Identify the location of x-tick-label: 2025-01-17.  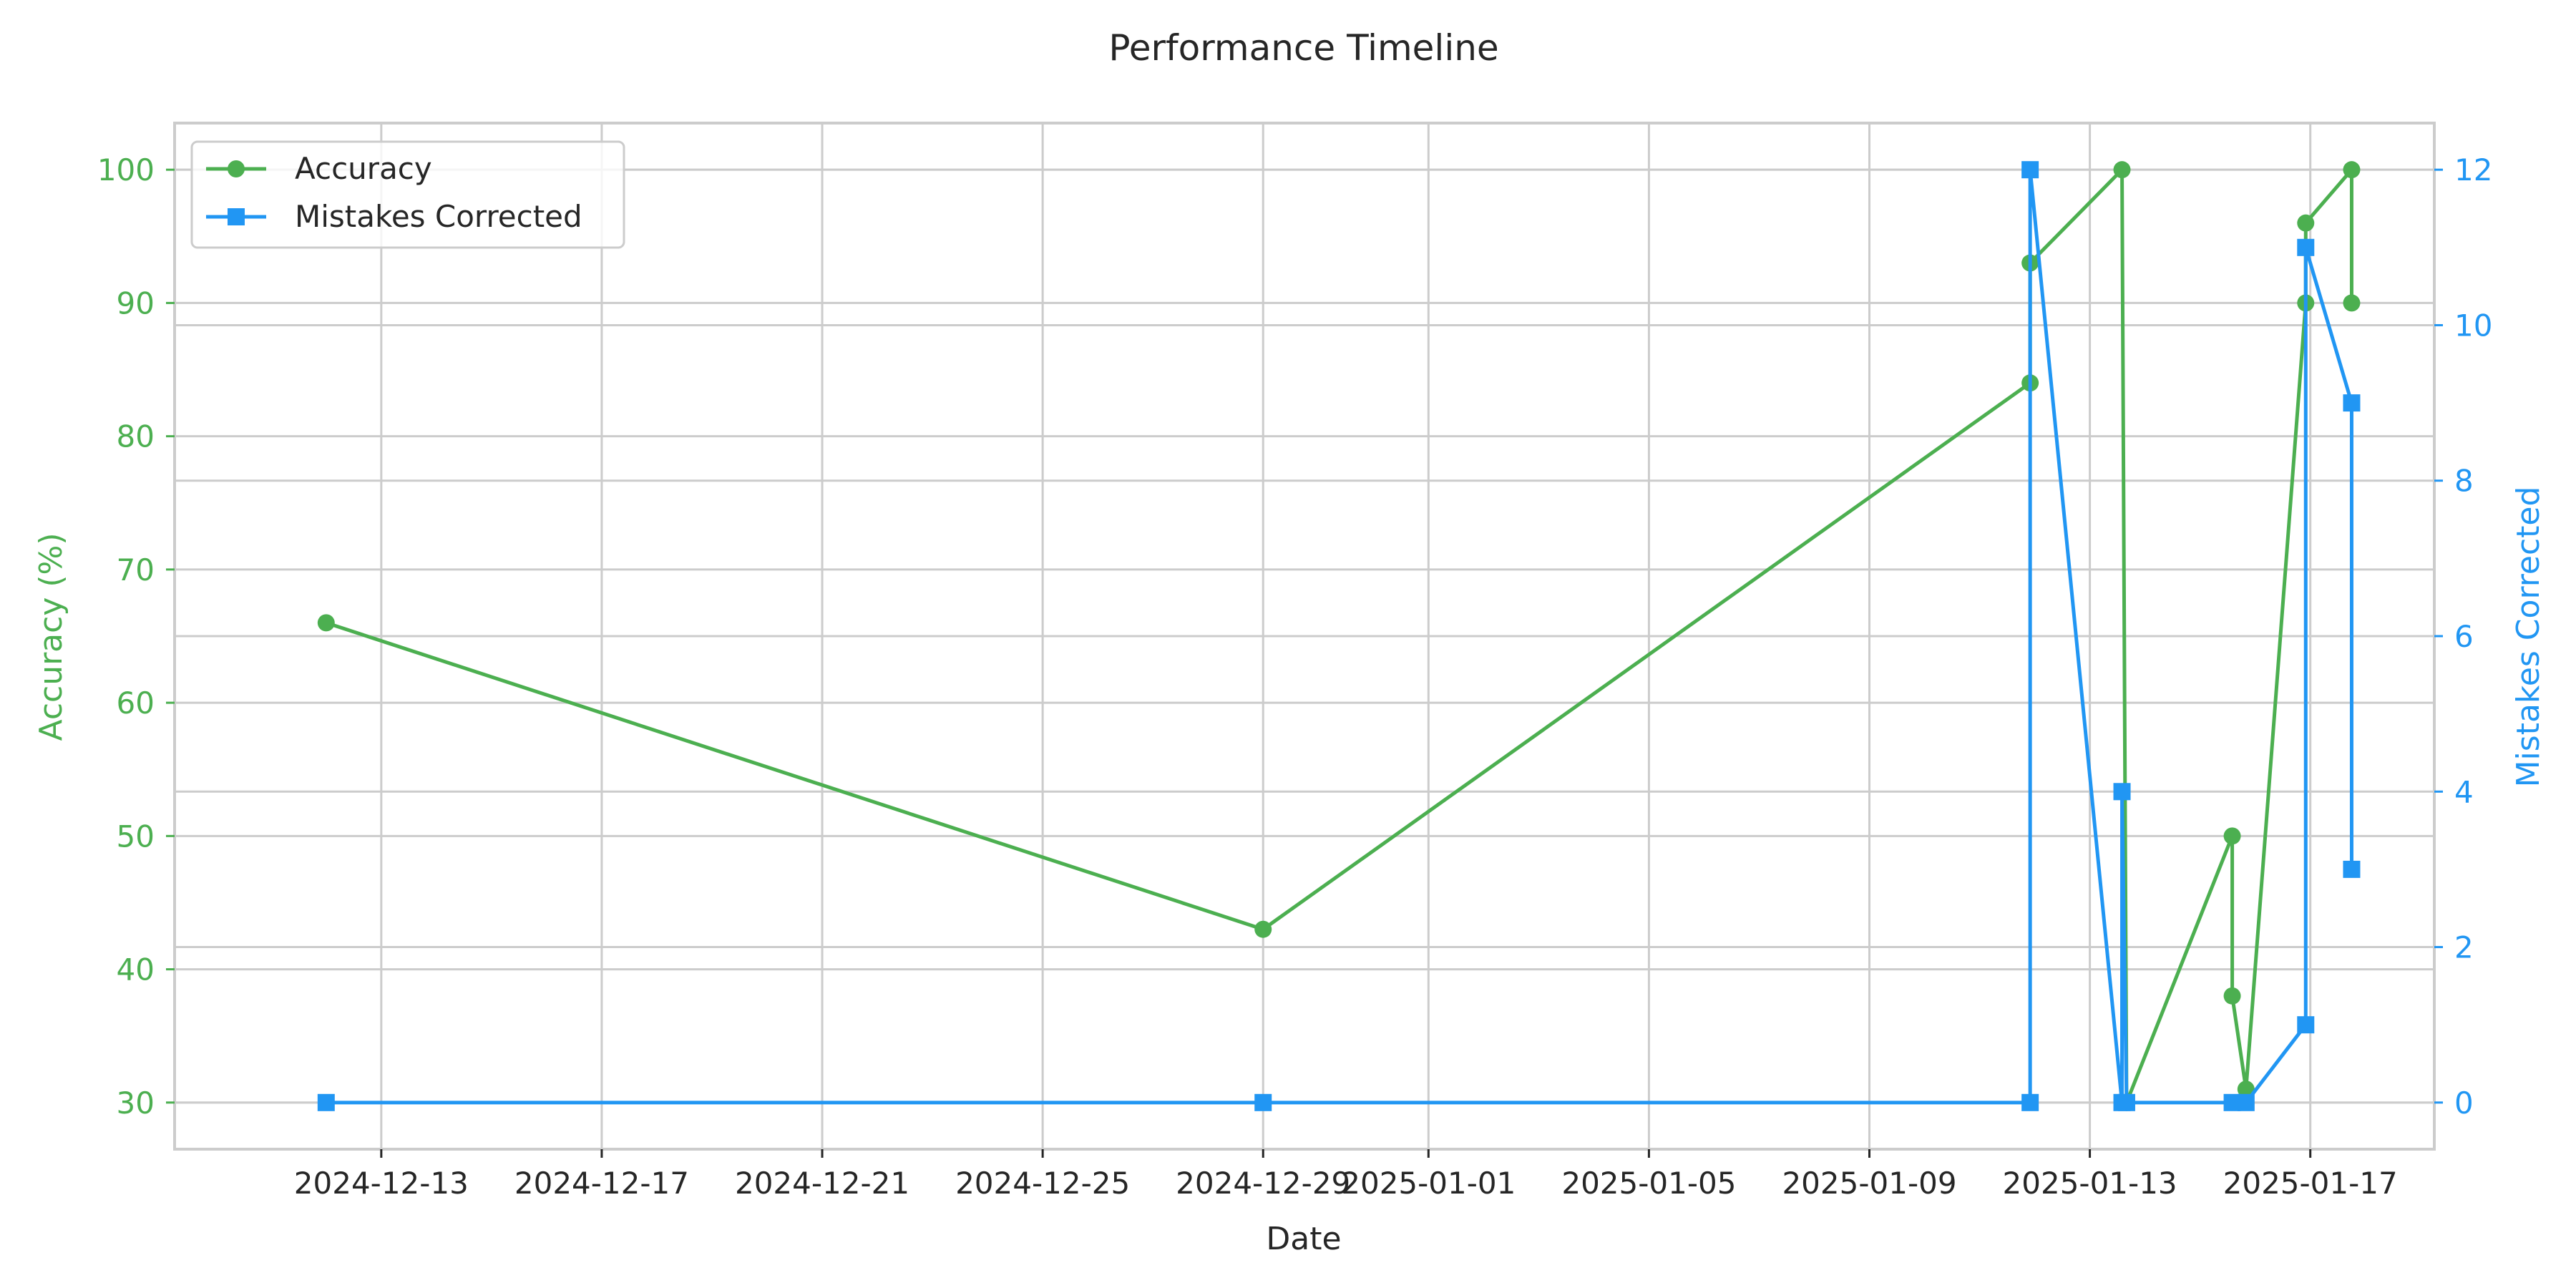
(2310, 1183).